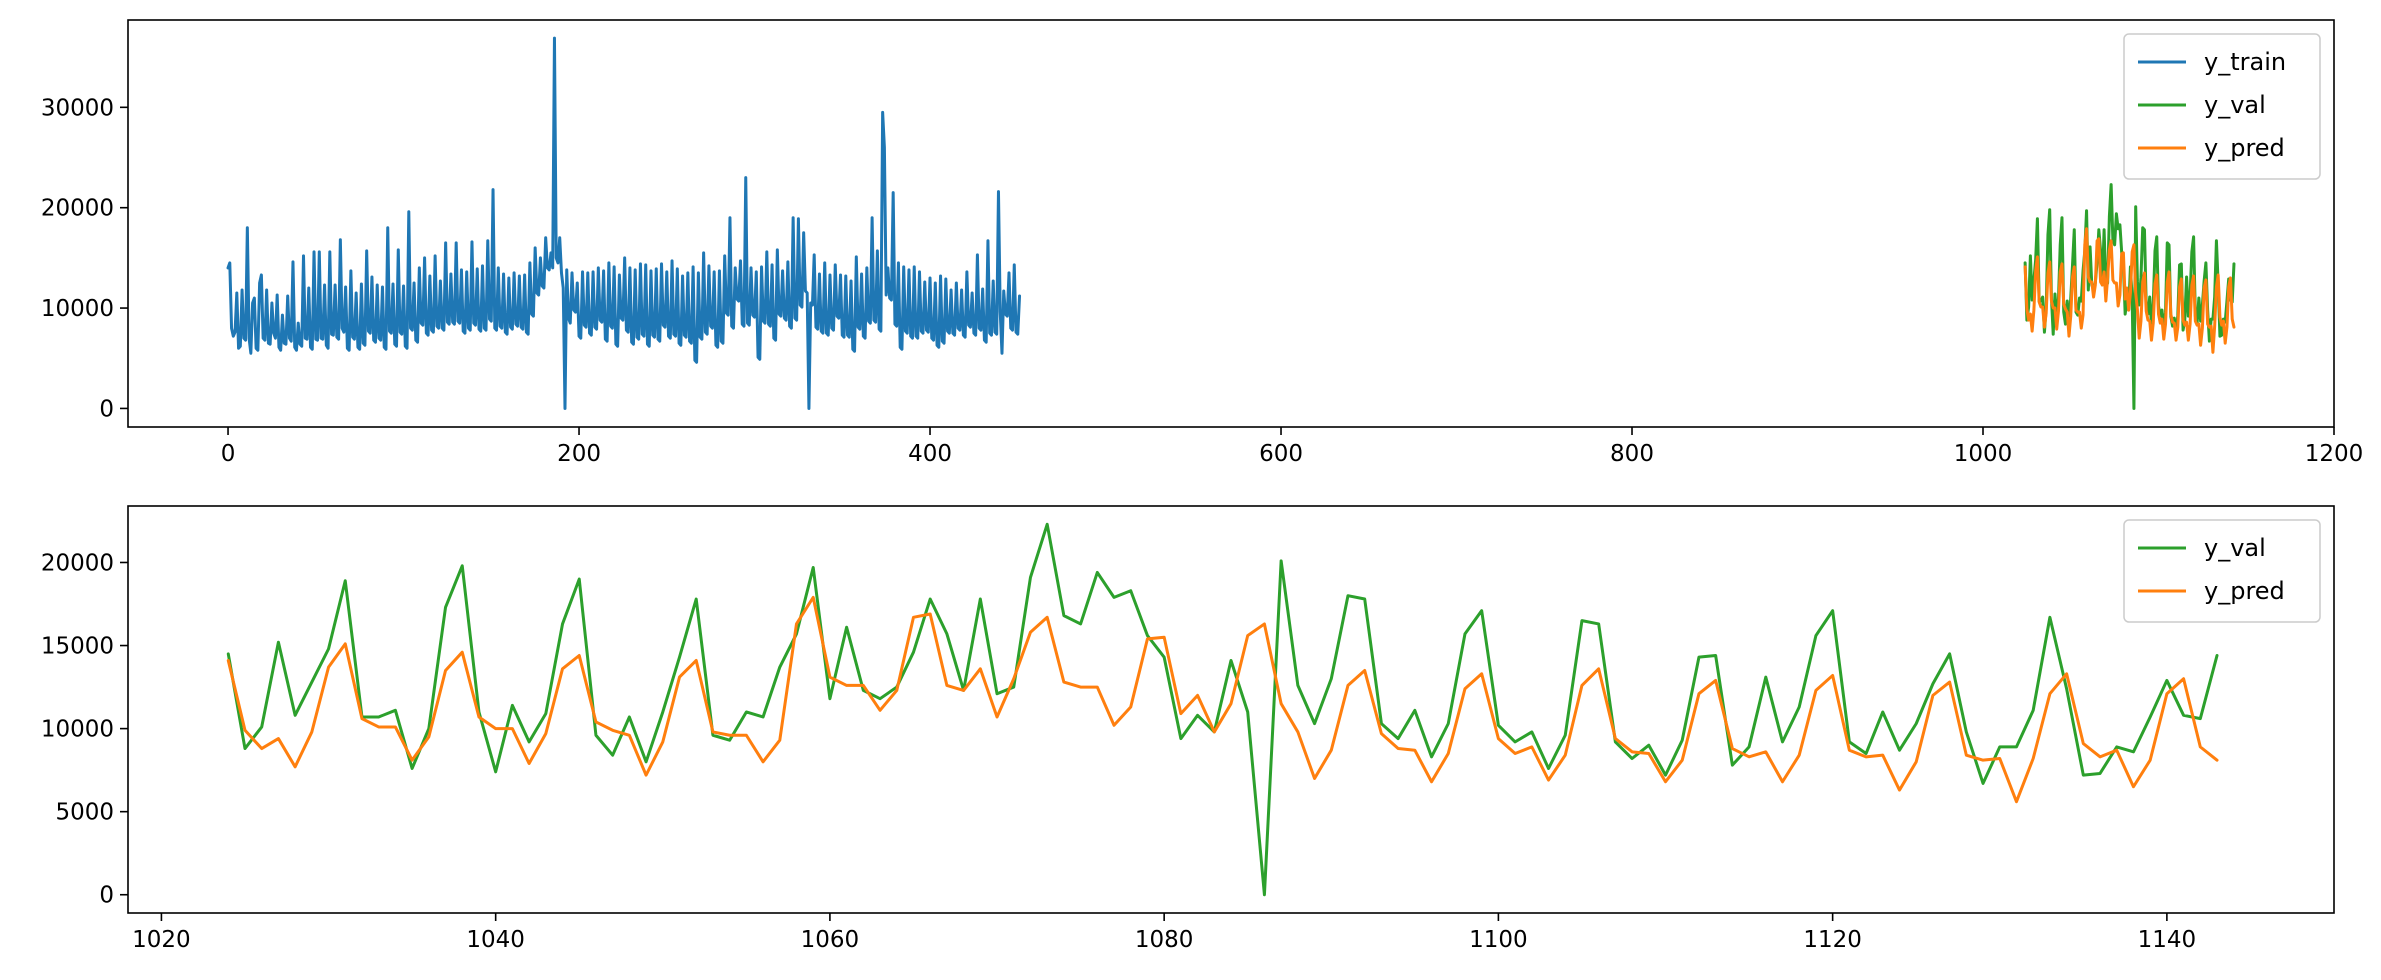 The height and width of the screenshot is (980, 2381). Describe the element at coordinates (77, 108) in the screenshot. I see `top-y-tick-label: 30000` at that location.